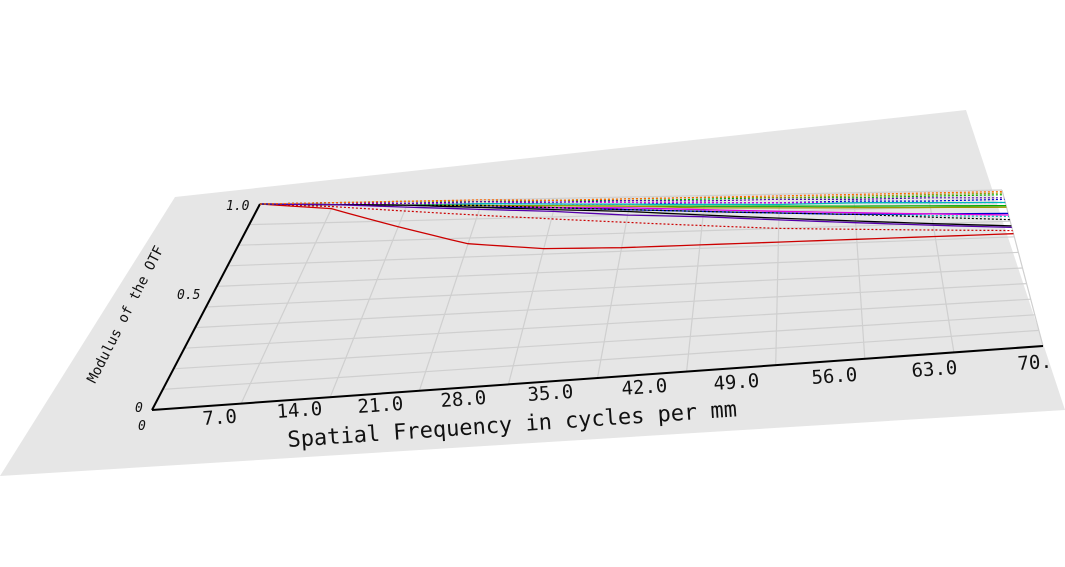 The height and width of the screenshot is (567, 1065). Describe the element at coordinates (206, 307) in the screenshot. I see `y-axis-line` at that location.